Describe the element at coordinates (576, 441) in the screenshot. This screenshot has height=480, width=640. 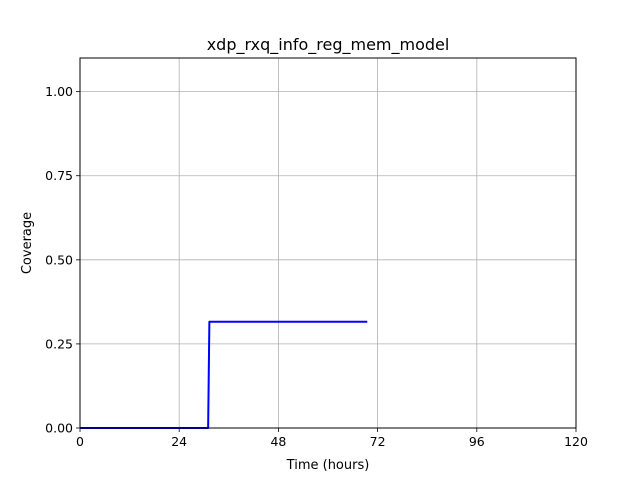
I see `x-tick-label: 120` at that location.